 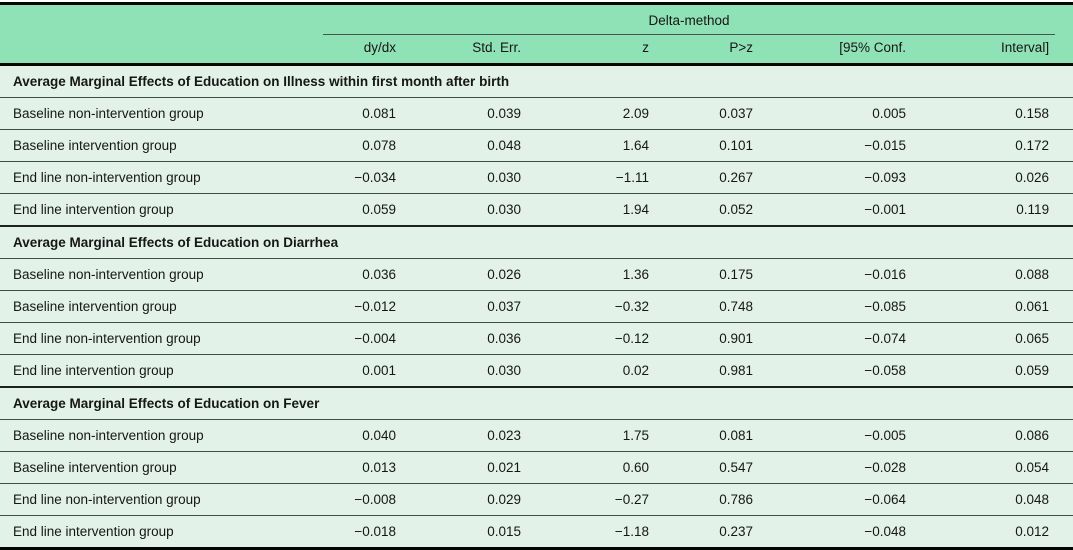 I want to click on cell-z: −1.11, so click(x=609, y=177).